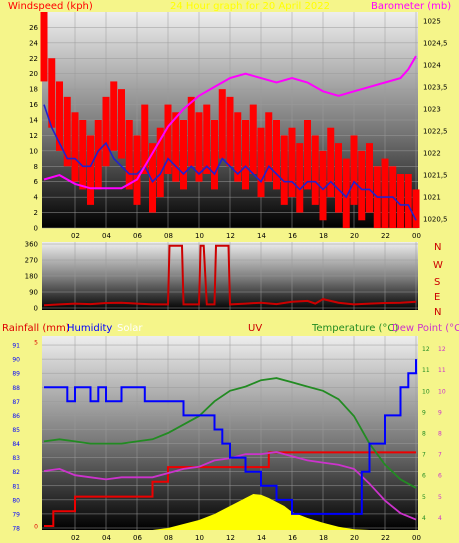 The image size is (459, 543). What do you see at coordinates (16, 472) in the screenshot?
I see `y-humidity-tick-label: 82` at bounding box center [16, 472].